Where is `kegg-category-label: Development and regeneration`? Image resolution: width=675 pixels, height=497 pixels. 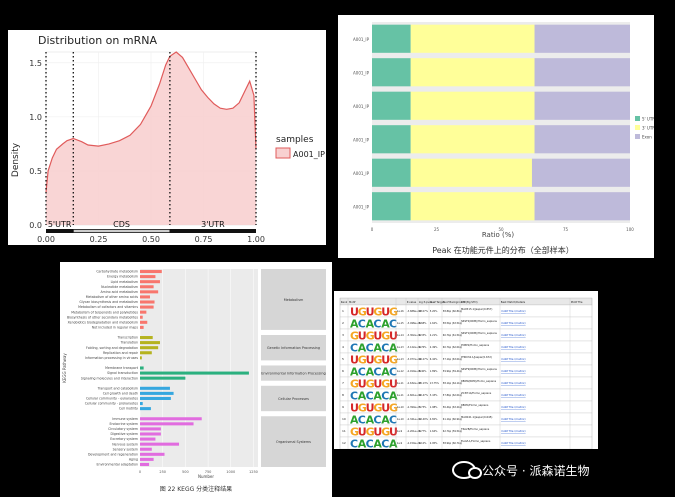
kegg-category-label: Development and regeneration is located at coordinates (113, 454).